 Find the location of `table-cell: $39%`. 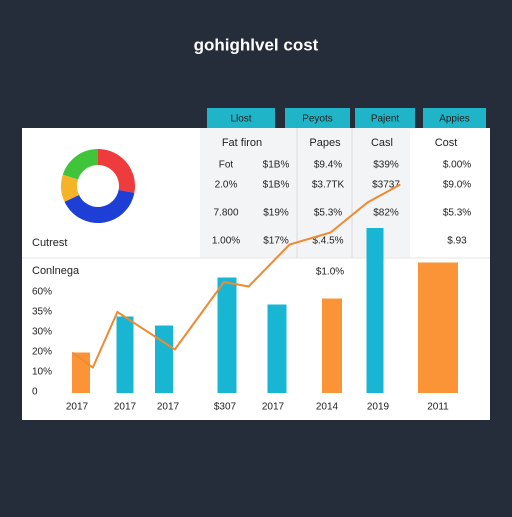

table-cell: $39% is located at coordinates (386, 165).